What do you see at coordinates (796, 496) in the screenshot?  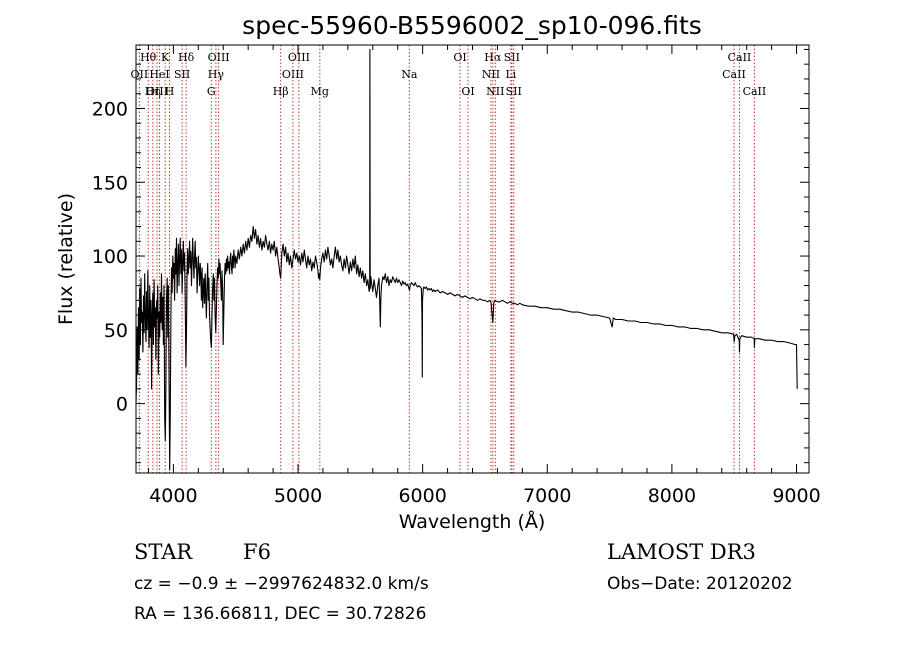 I see `x-tick-label: 9000` at bounding box center [796, 496].